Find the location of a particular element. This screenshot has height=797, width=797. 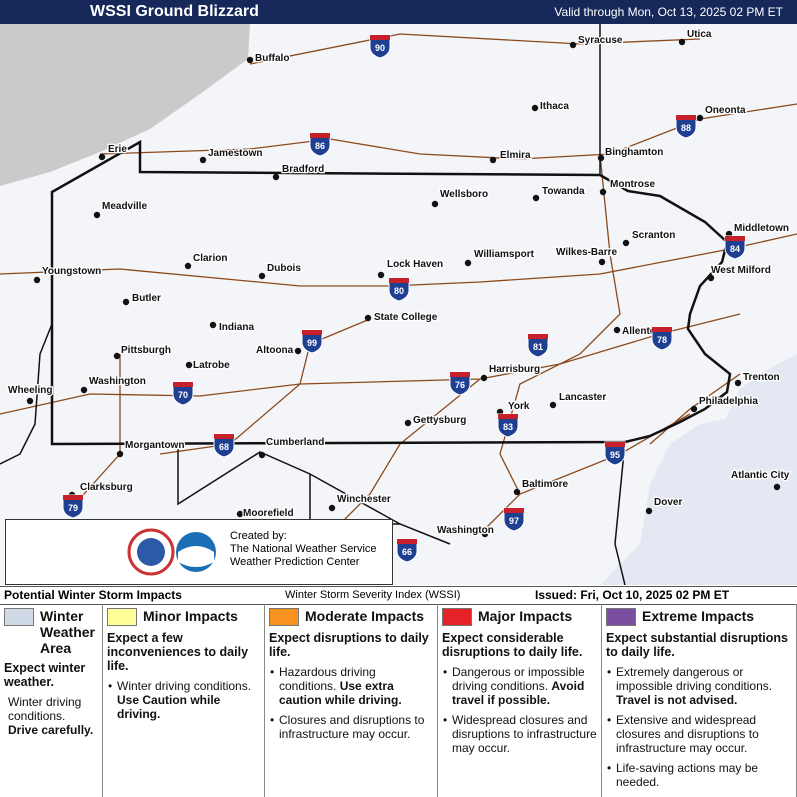

interstate-shield: 68 is located at coordinates (224, 445).